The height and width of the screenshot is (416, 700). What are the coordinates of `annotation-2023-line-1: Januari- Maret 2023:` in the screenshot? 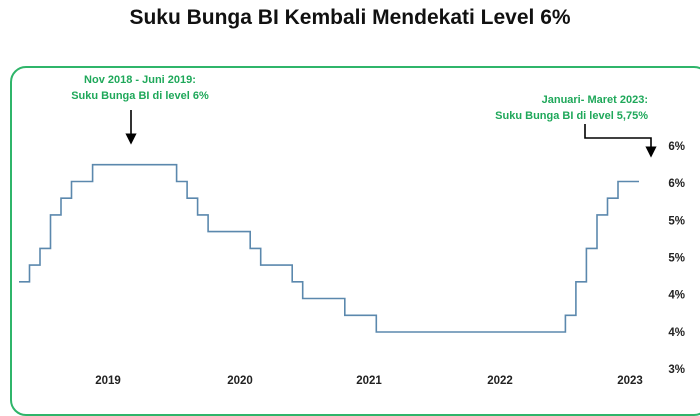 It's located at (595, 100).